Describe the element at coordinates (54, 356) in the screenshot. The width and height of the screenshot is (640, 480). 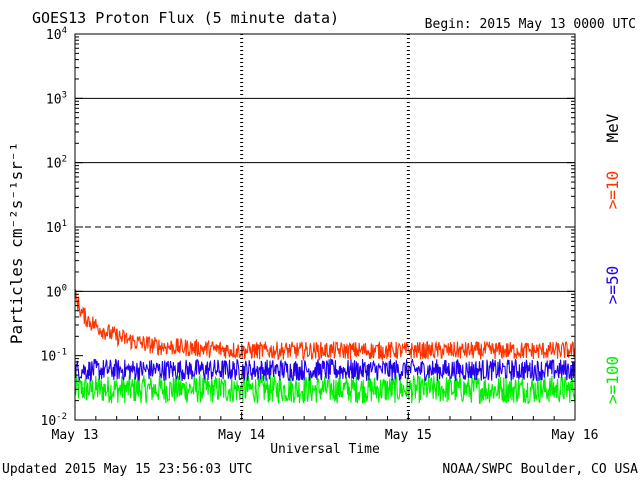
I see `y-tick-label: 10⁻¹` at that location.